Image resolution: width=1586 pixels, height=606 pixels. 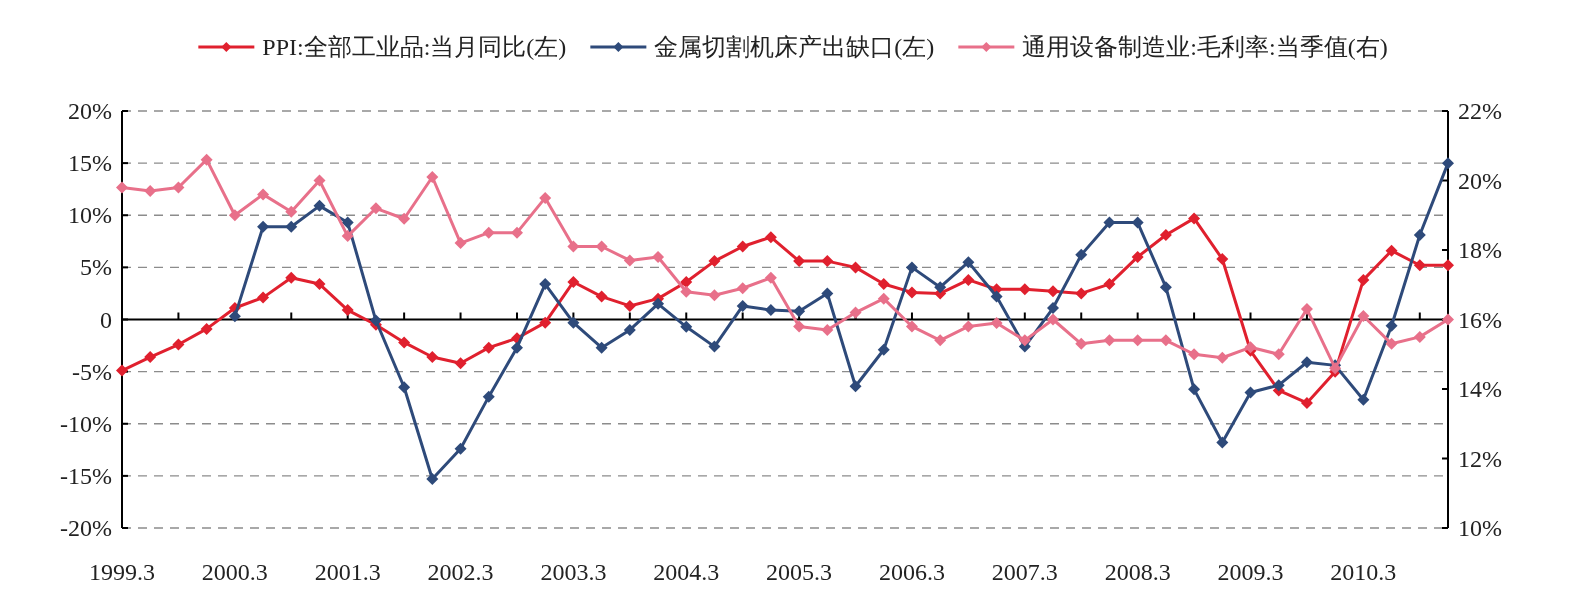 I want to click on legend-label: 金属切割机床产出缺口(左), so click(x=794, y=47).